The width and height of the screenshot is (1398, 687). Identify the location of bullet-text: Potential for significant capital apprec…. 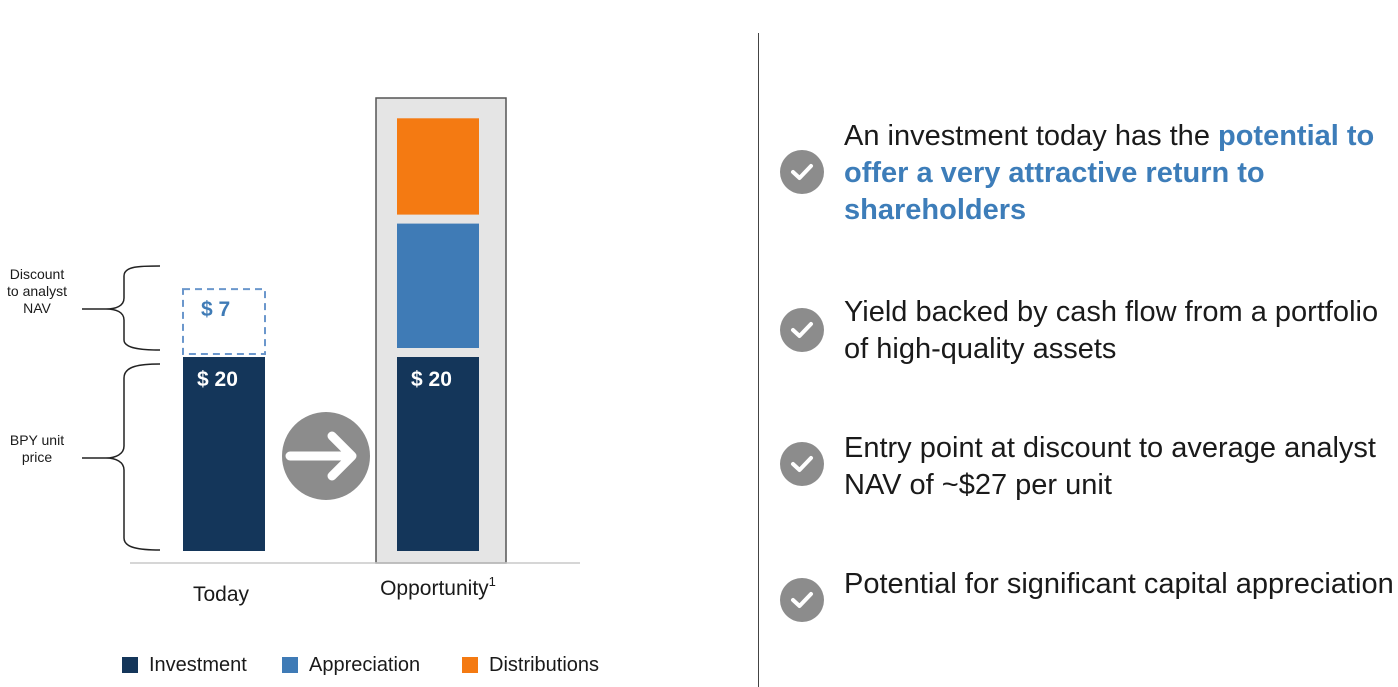
(1119, 584).